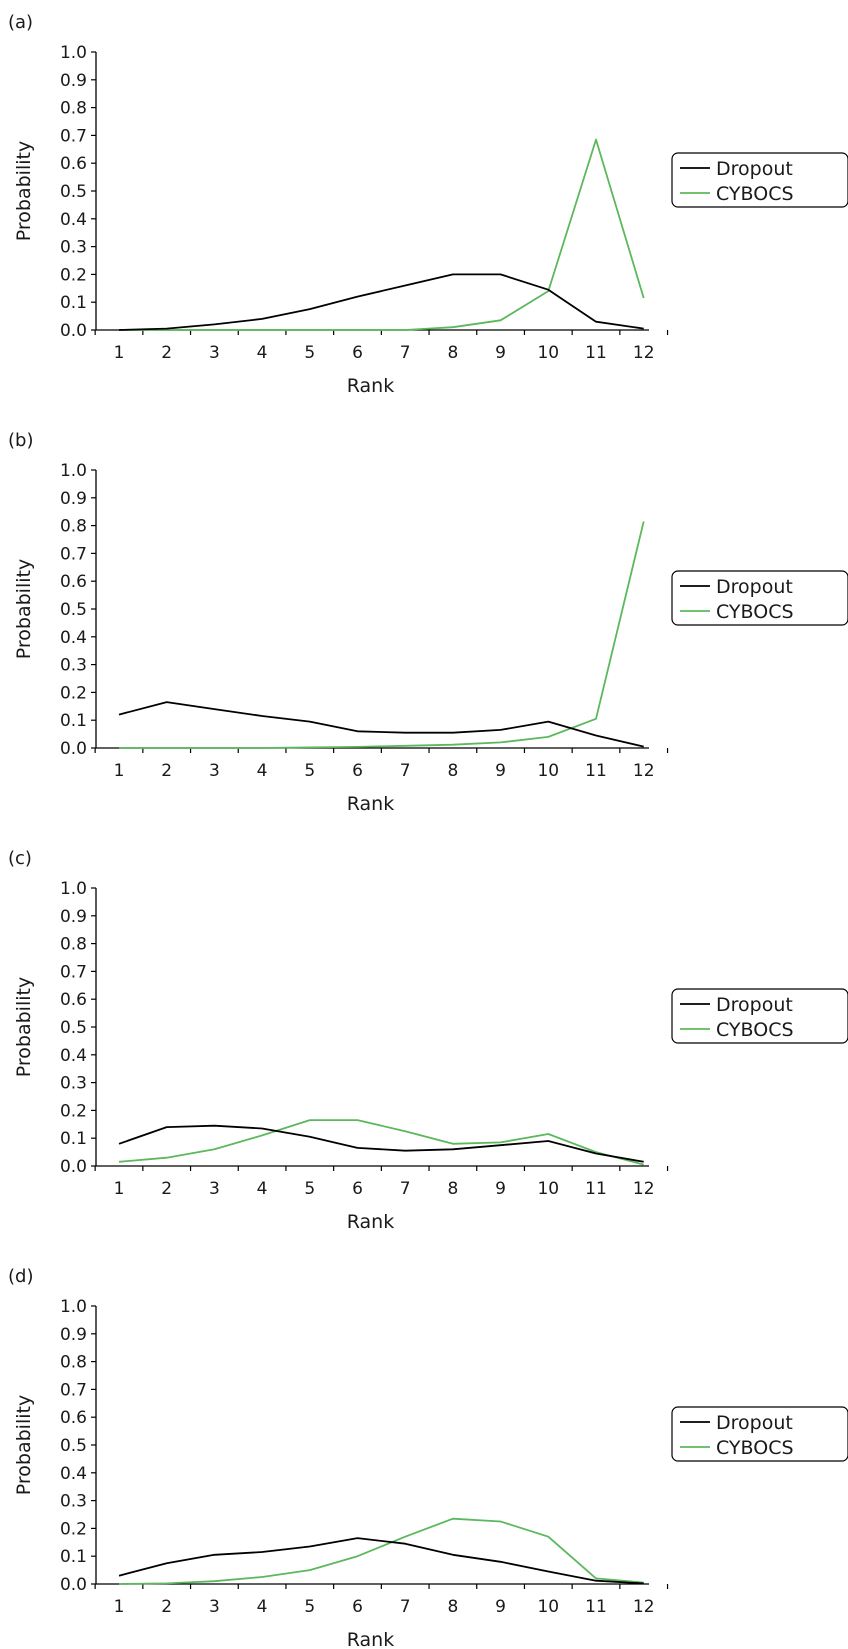  What do you see at coordinates (20, 858) in the screenshot?
I see `panel-label: (c)` at bounding box center [20, 858].